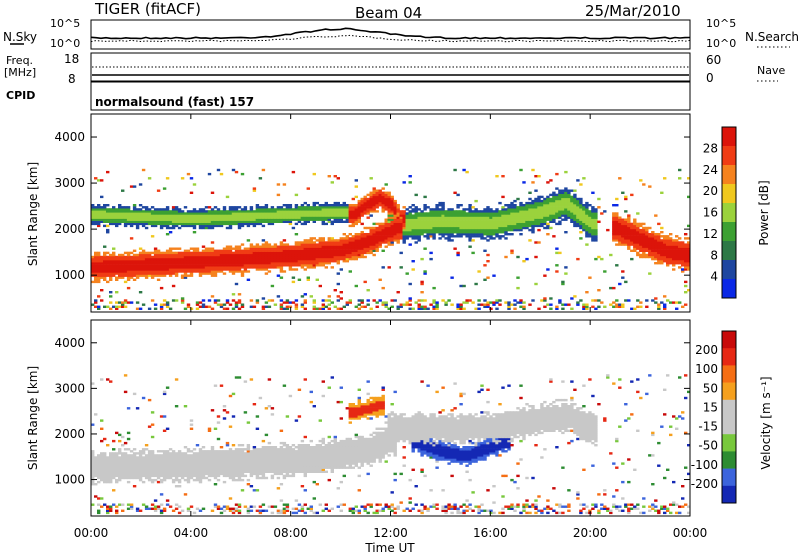  Describe the element at coordinates (772, 37) in the screenshot. I see `nsearch-label: N.Search` at that location.